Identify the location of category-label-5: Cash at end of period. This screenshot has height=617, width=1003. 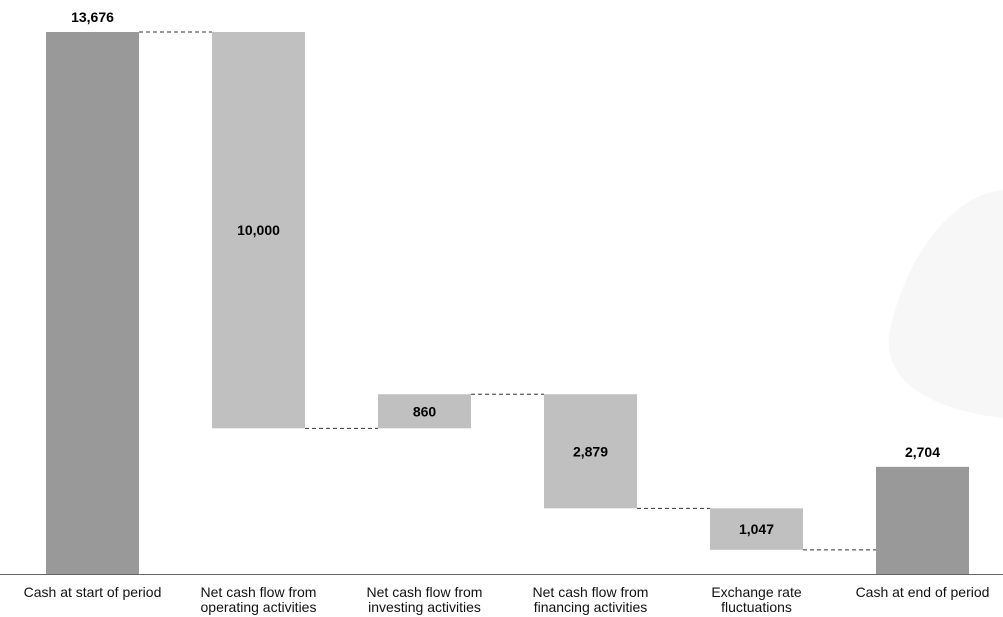
(923, 592).